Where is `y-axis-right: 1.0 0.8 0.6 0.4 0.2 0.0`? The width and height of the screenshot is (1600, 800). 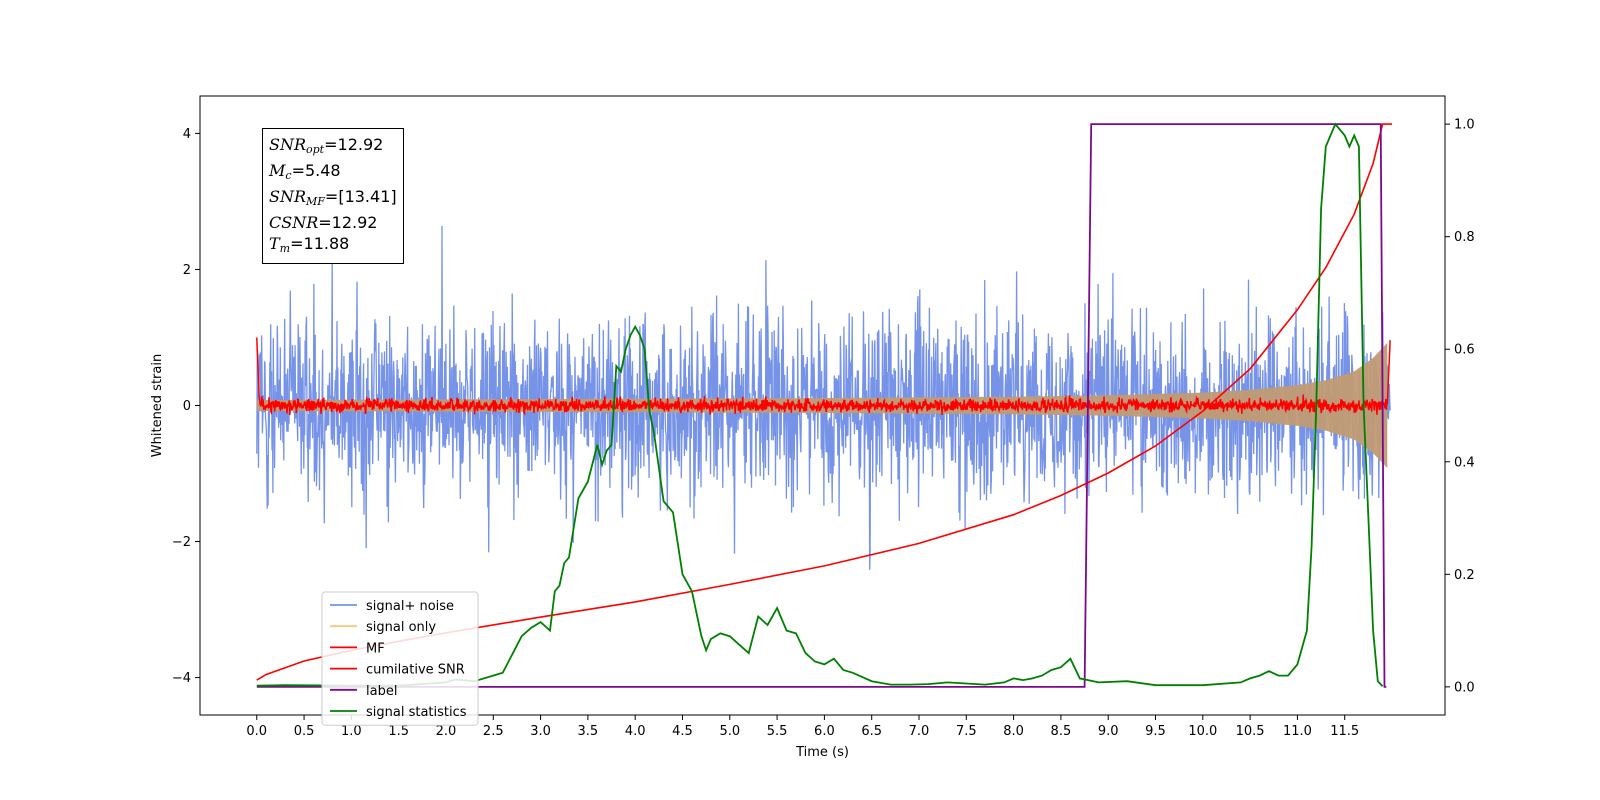
y-axis-right: 1.0 0.8 0.6 0.4 0.2 0.0 is located at coordinates (1460, 406).